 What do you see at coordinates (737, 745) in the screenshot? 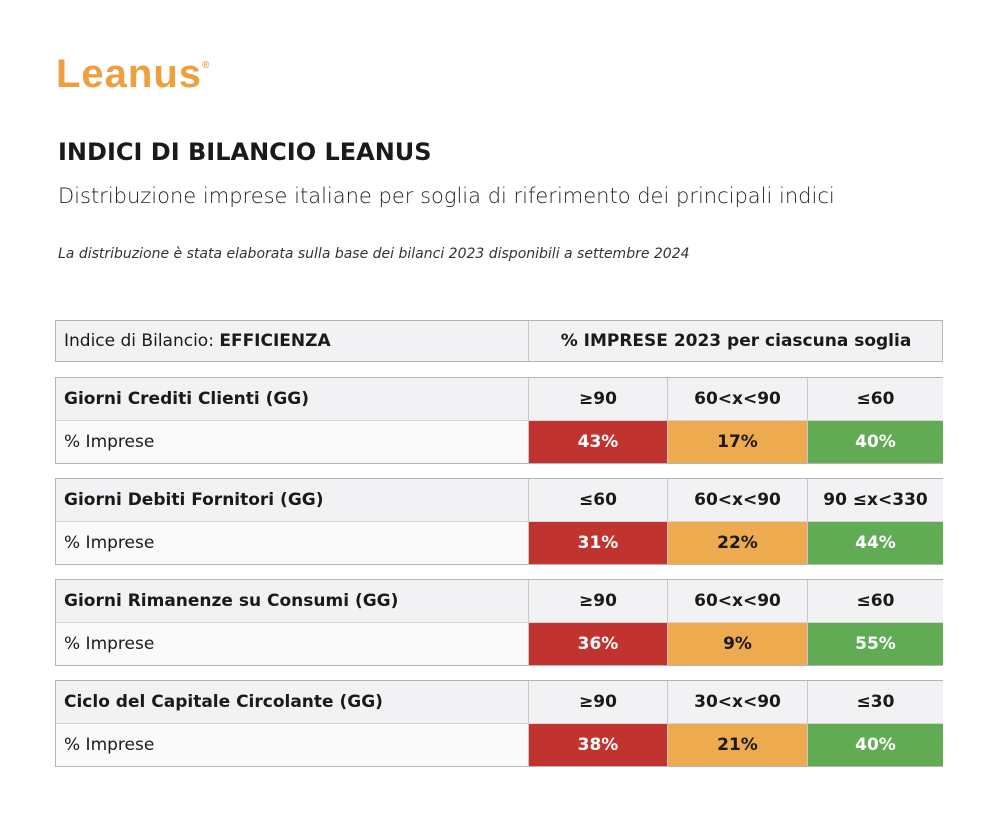
I see `percent-value: 21%` at bounding box center [737, 745].